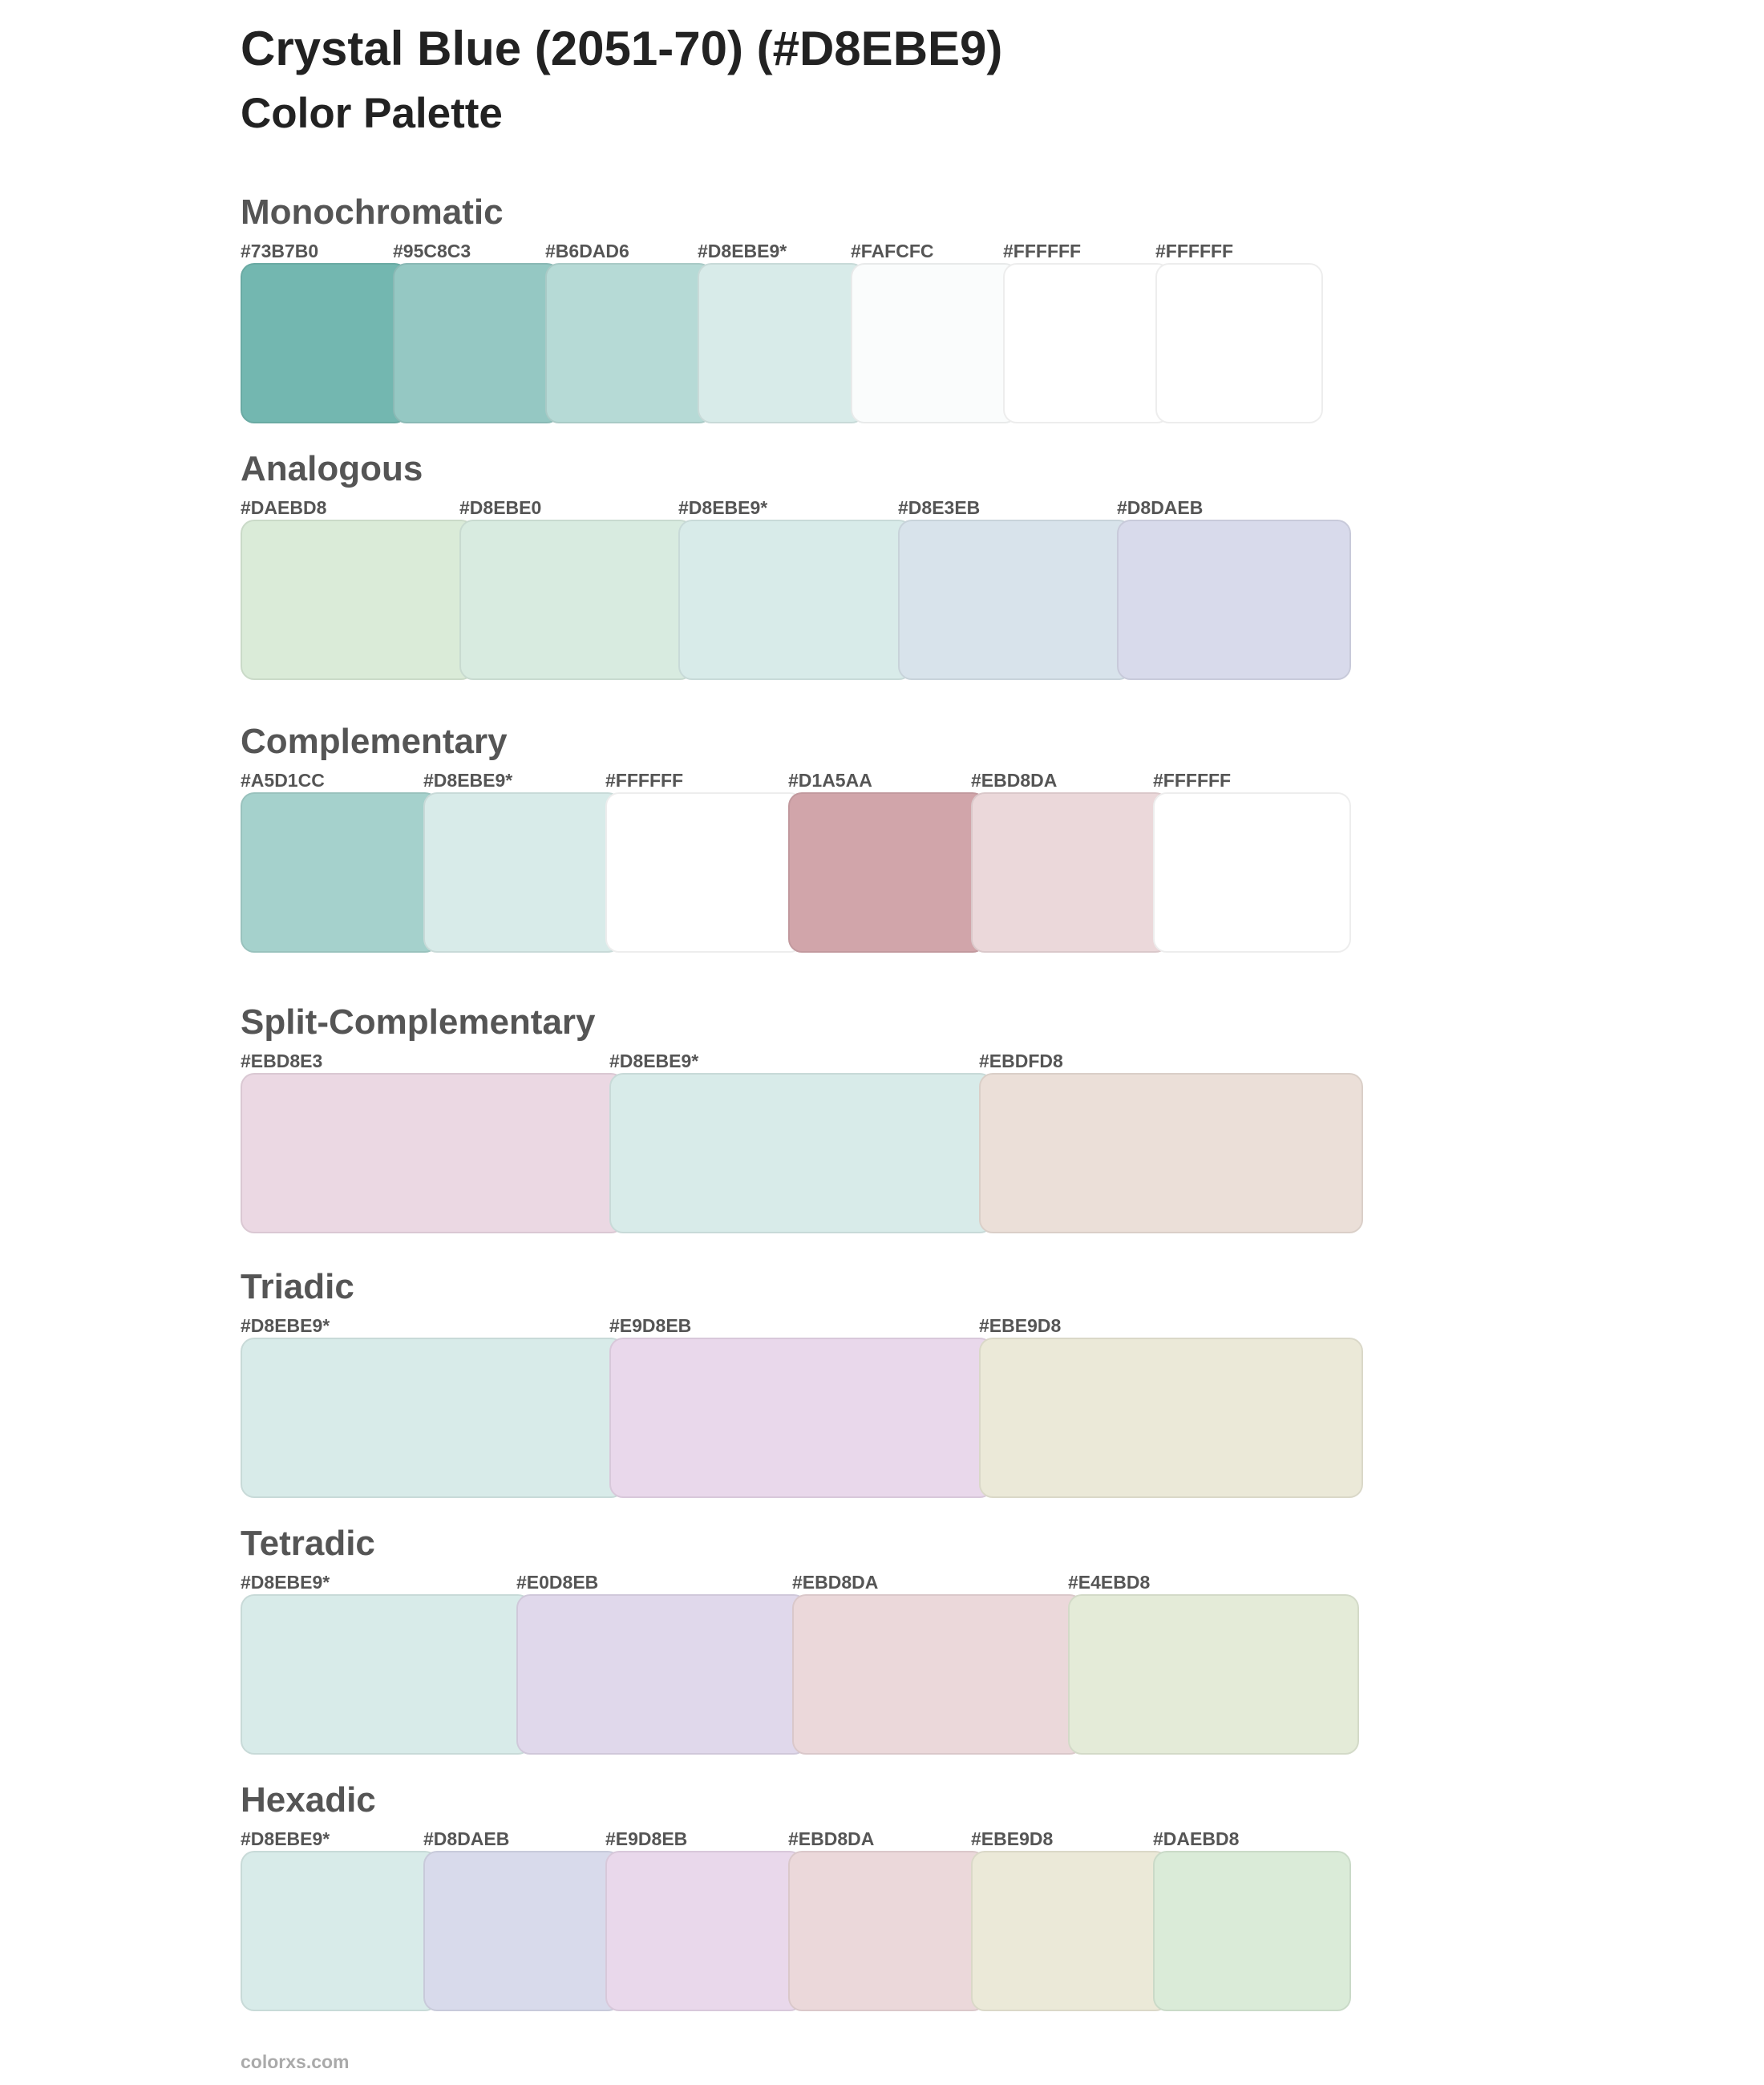 The image size is (1764, 2085). What do you see at coordinates (332, 468) in the screenshot?
I see `section-heading: Analogous` at bounding box center [332, 468].